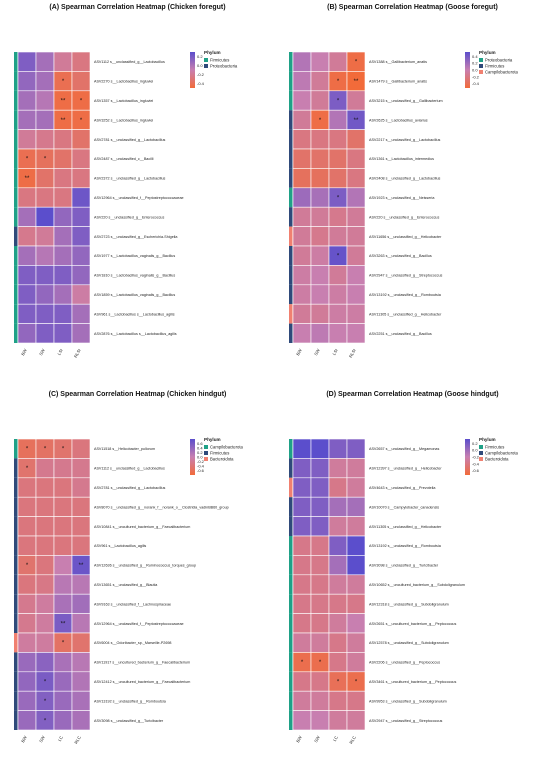 This screenshot has height=762, width=550. What do you see at coordinates (404, 217) in the screenshot?
I see `row-label: ASV220 s__unclassified_g__Enterococcus` at bounding box center [404, 217].